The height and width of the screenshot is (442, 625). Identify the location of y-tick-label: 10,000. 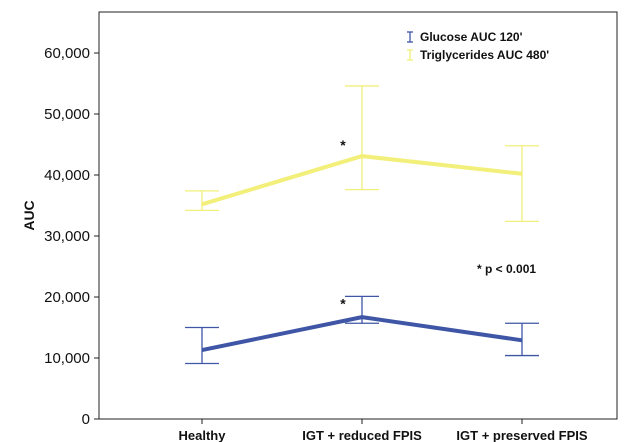
(67, 358).